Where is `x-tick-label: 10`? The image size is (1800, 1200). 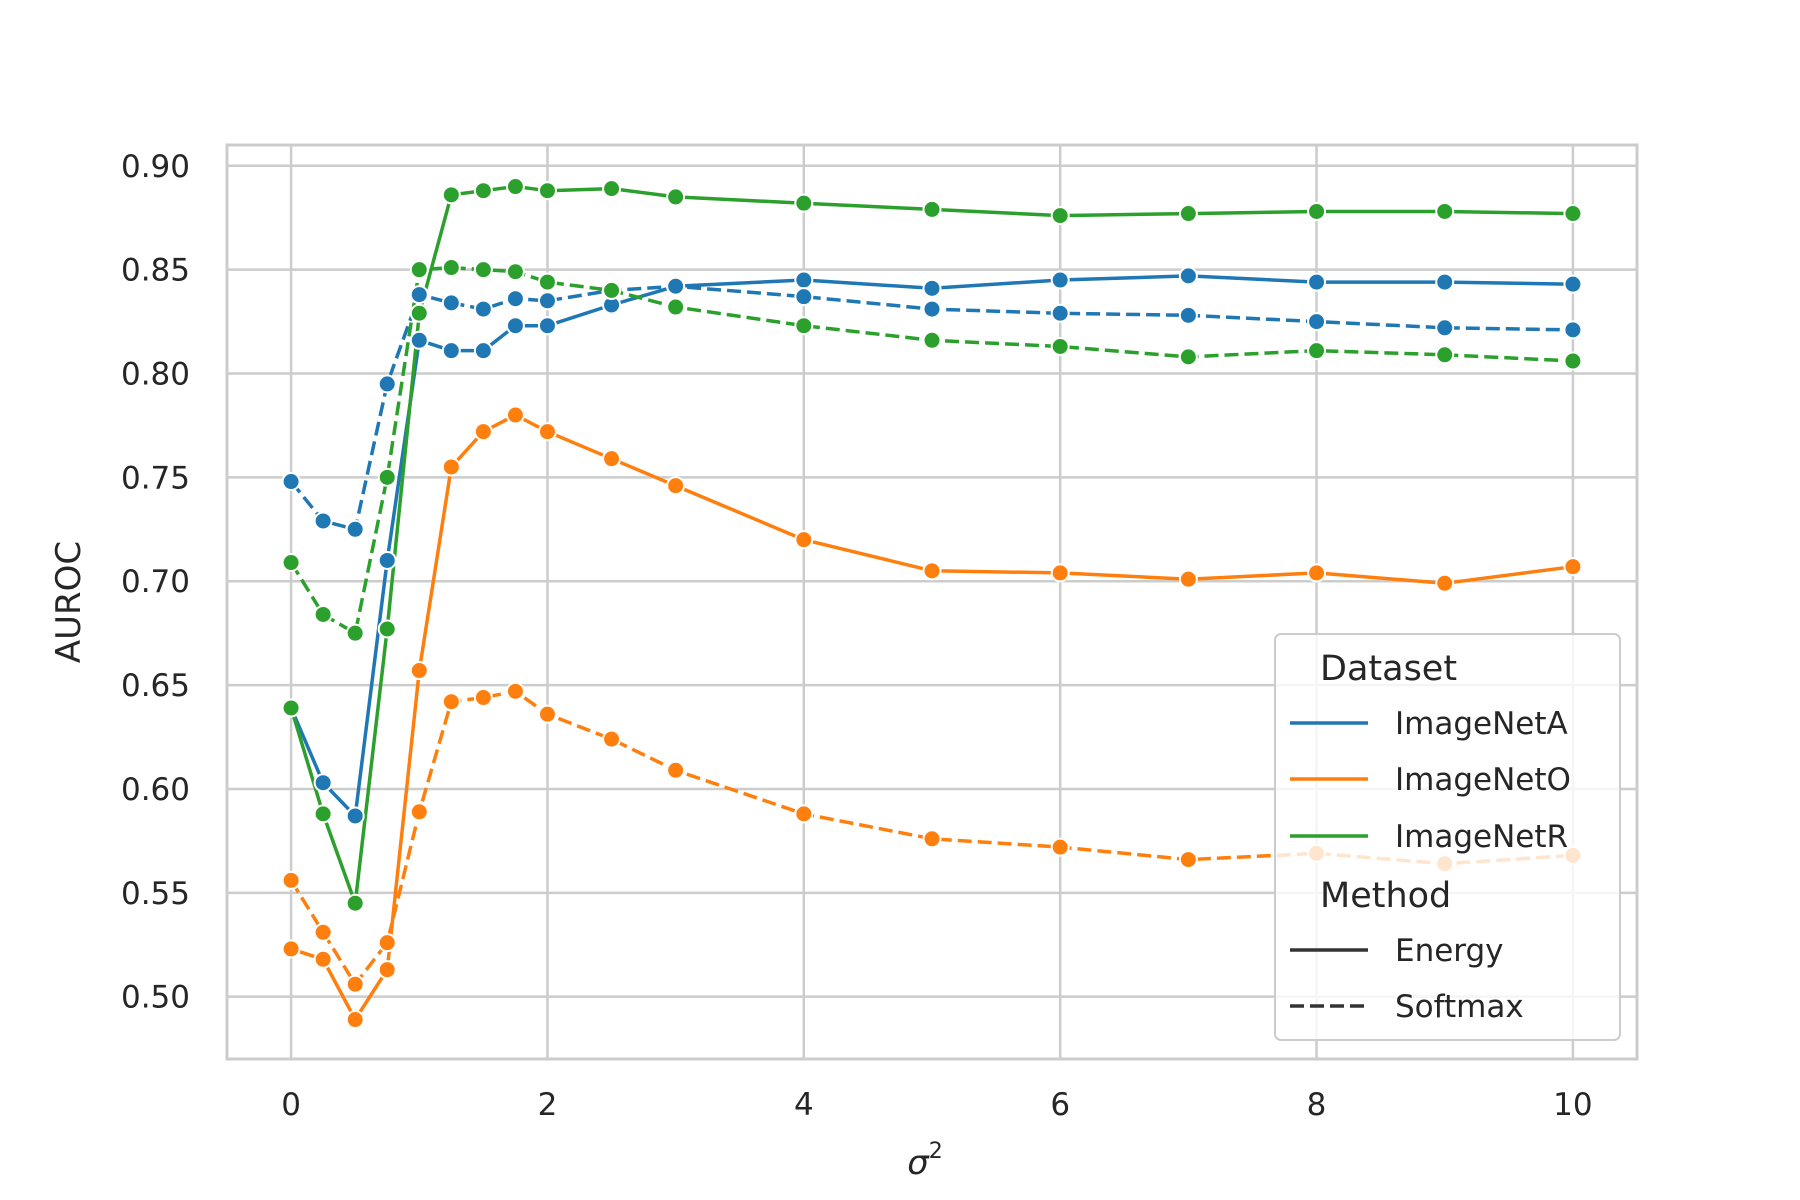
x-tick-label: 10 is located at coordinates (1572, 1105).